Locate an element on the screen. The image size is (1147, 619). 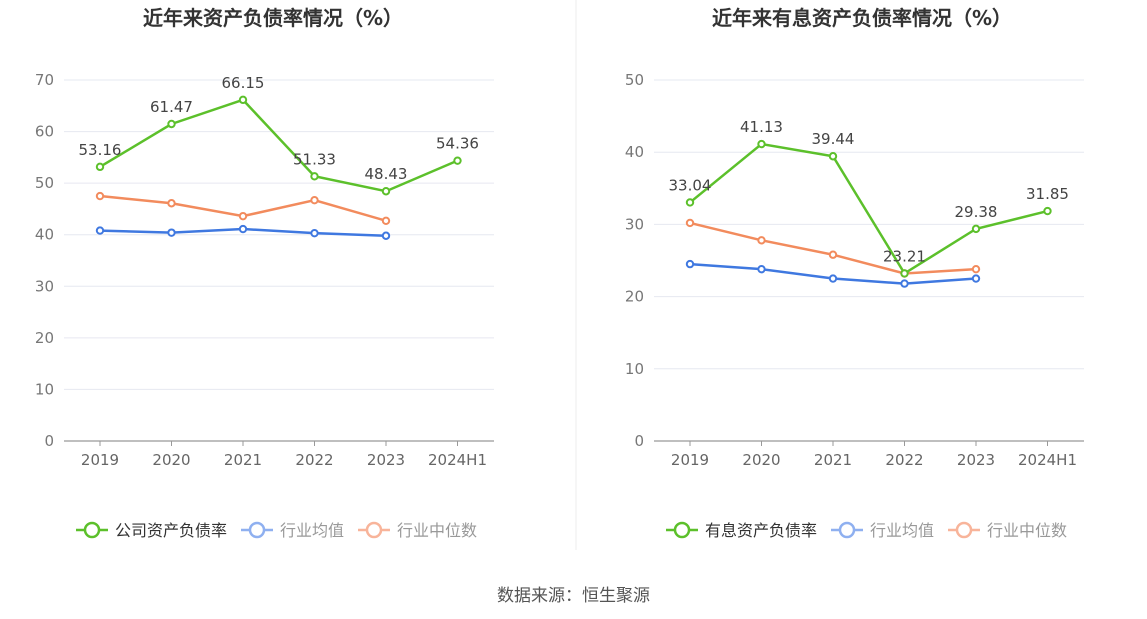
legend-item: 有息资产负债率 is located at coordinates (741, 530).